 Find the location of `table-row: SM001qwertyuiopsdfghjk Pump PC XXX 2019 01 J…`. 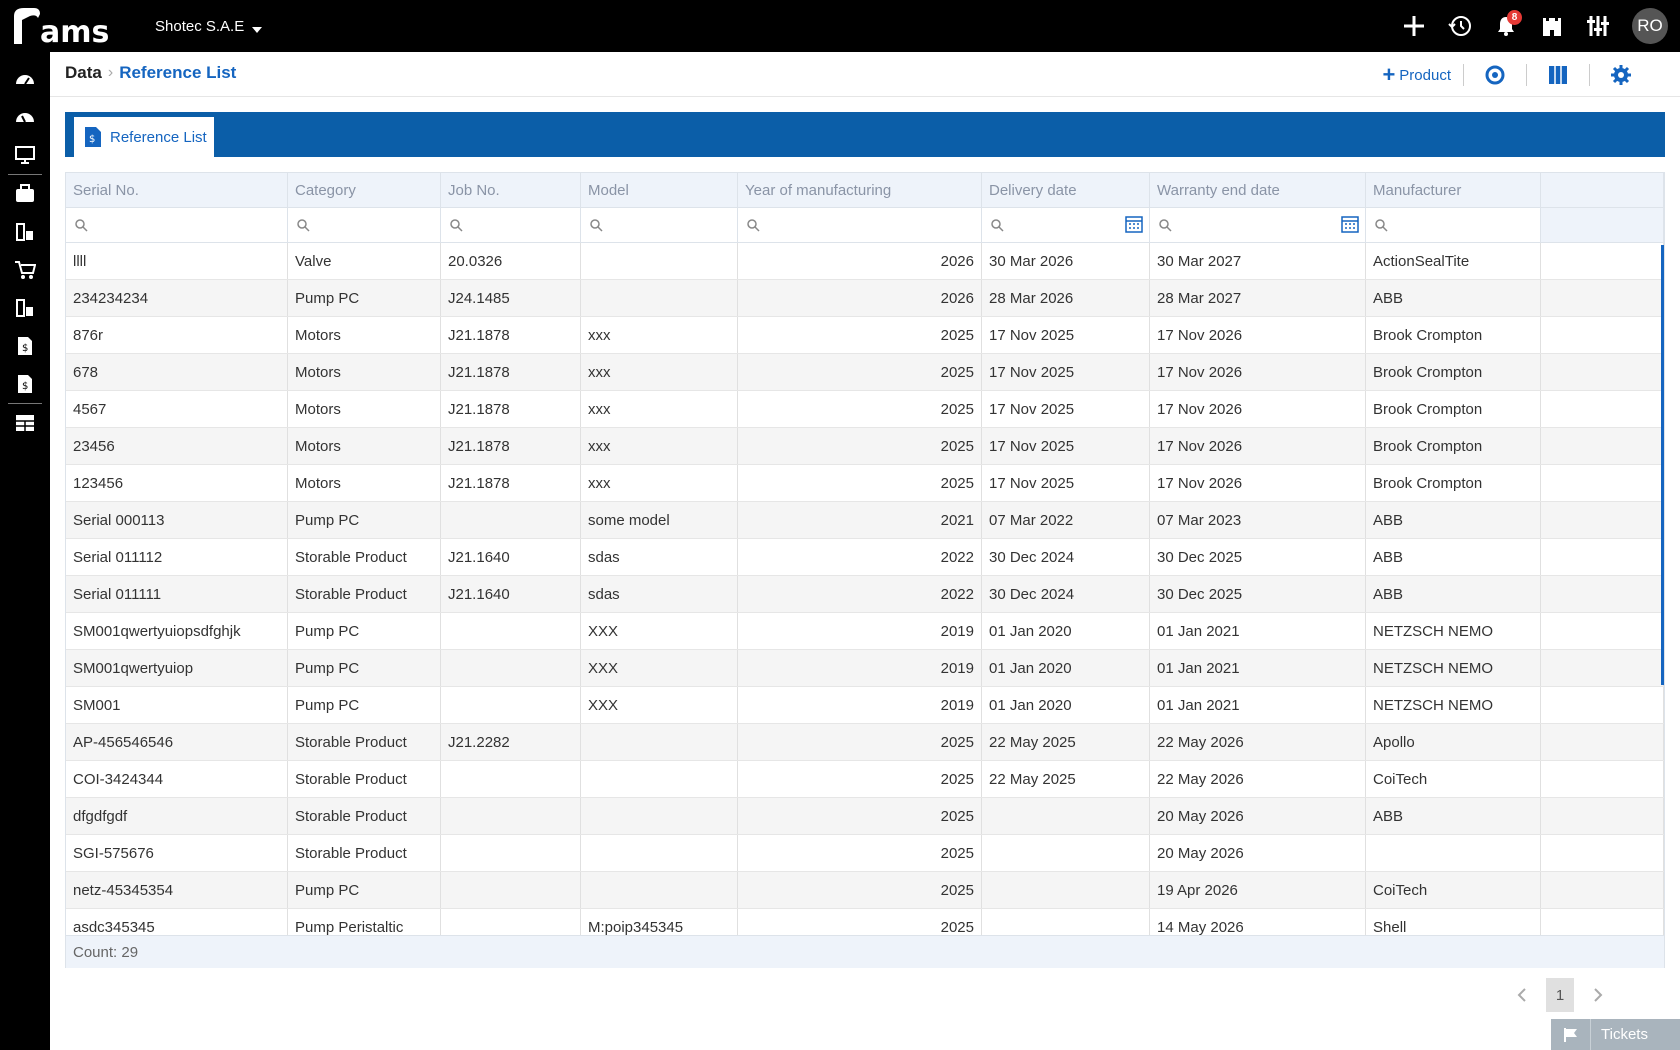

table-row: SM001qwertyuiopsdfghjk Pump PC XXX 2019 01 J… is located at coordinates (865, 631).